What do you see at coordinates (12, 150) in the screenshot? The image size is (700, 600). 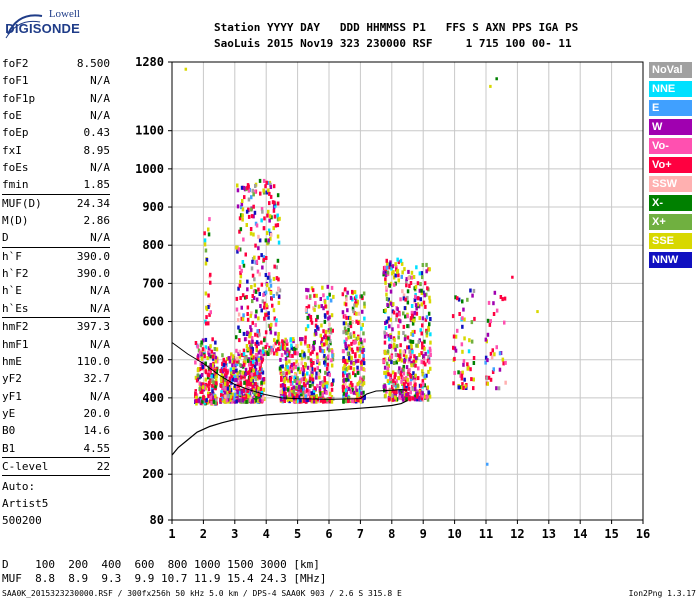 I see `parameter-label: fxI` at bounding box center [12, 150].